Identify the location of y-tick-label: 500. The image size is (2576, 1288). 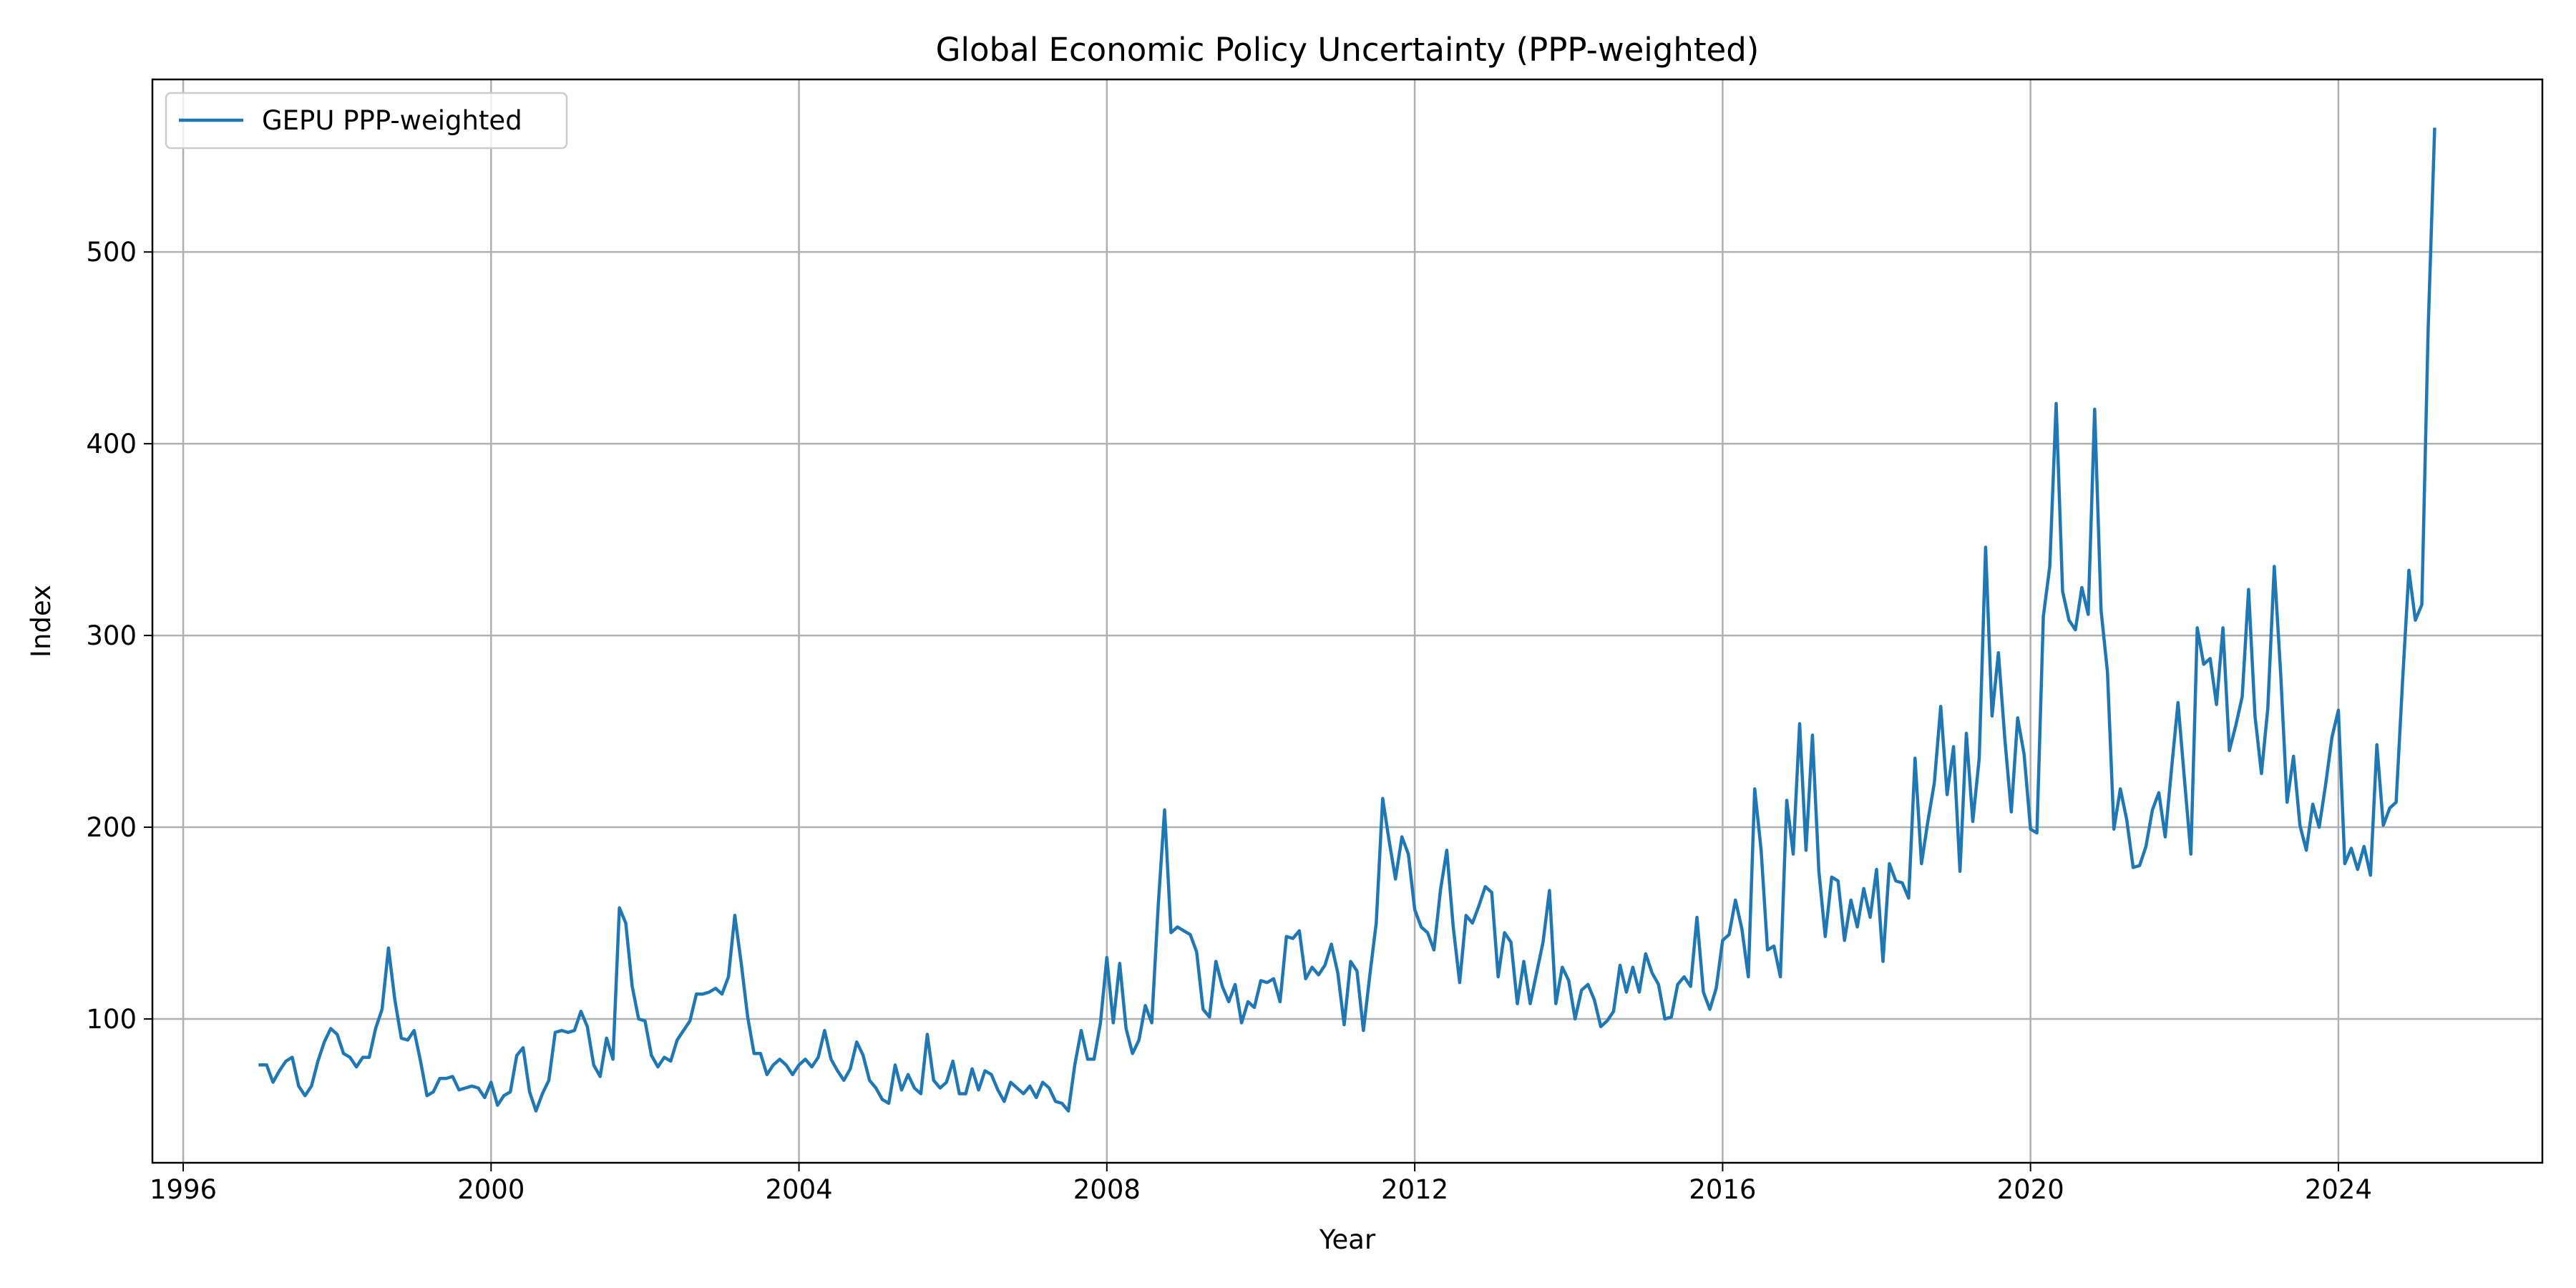
(111, 252).